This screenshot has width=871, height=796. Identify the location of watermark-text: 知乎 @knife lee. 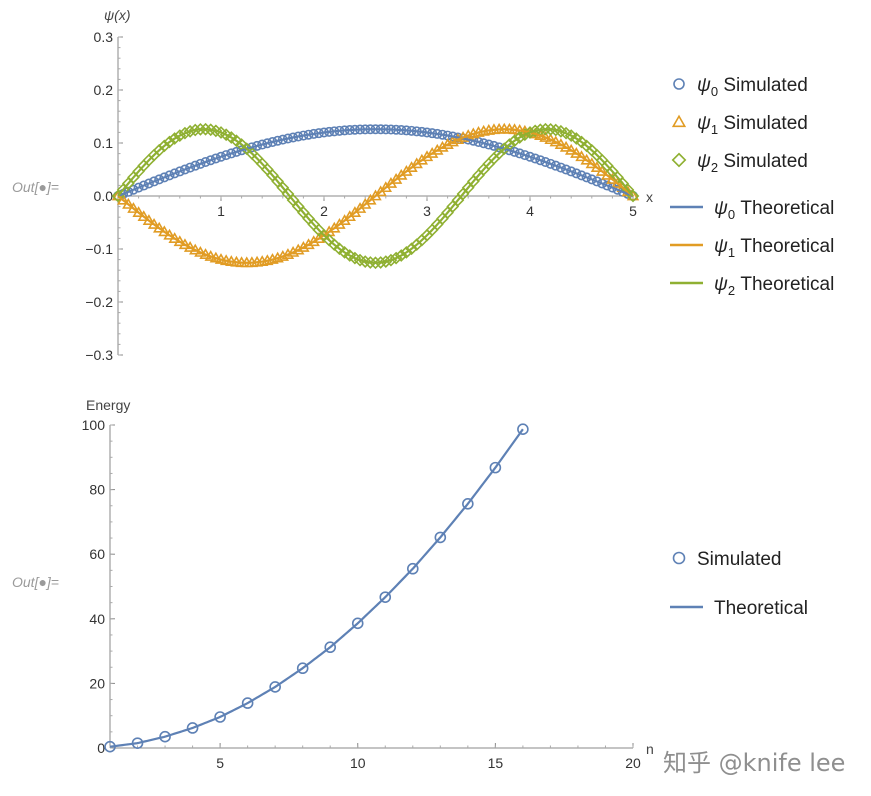
(754, 763).